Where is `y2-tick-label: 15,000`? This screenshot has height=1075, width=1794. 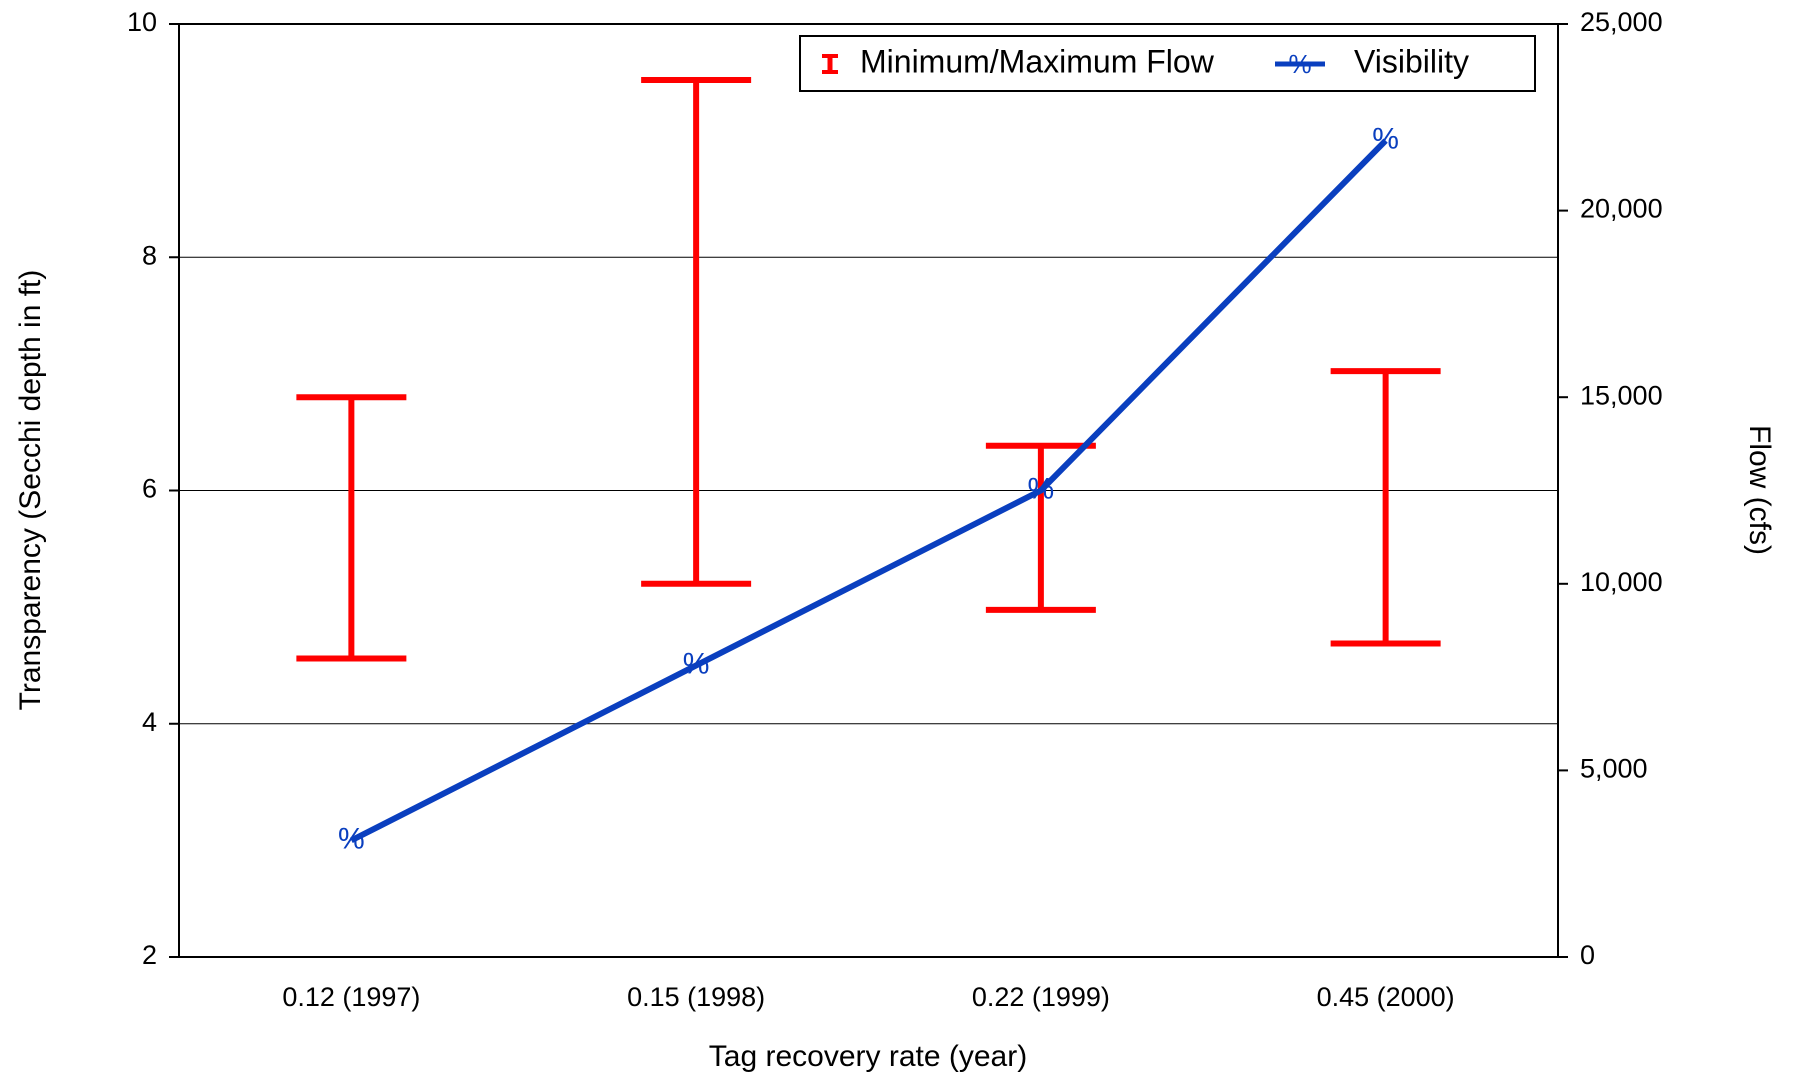 y2-tick-label: 15,000 is located at coordinates (1621, 395).